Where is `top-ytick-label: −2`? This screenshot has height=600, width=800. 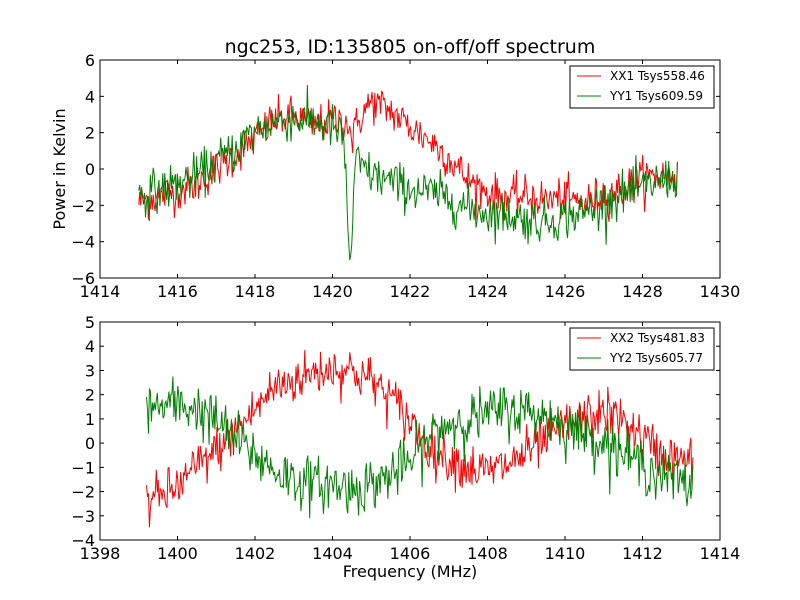 top-ytick-label: −2 is located at coordinates (83, 205).